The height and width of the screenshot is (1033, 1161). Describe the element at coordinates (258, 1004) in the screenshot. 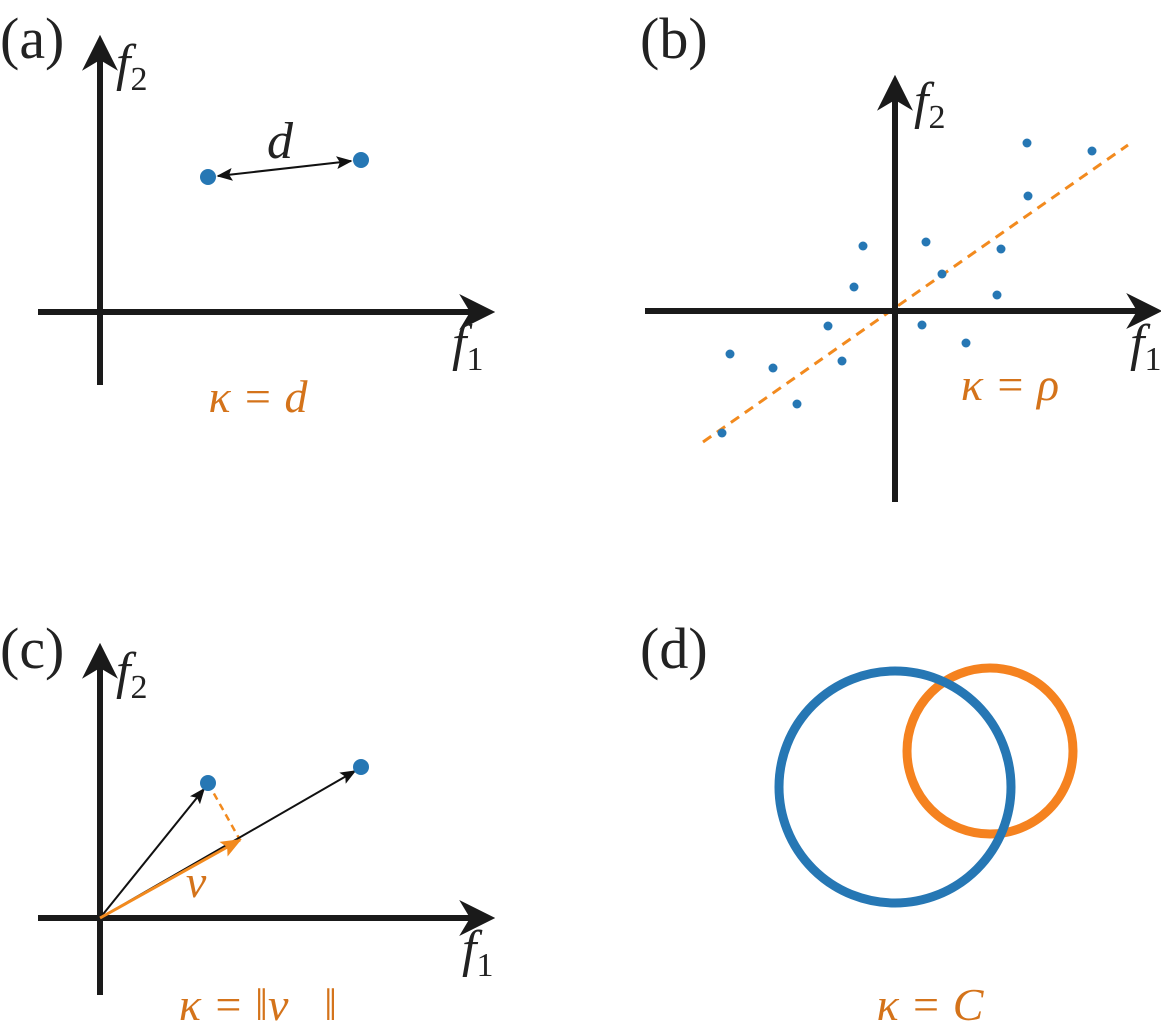

I see `formula: κ = ‖v⃗‖` at that location.